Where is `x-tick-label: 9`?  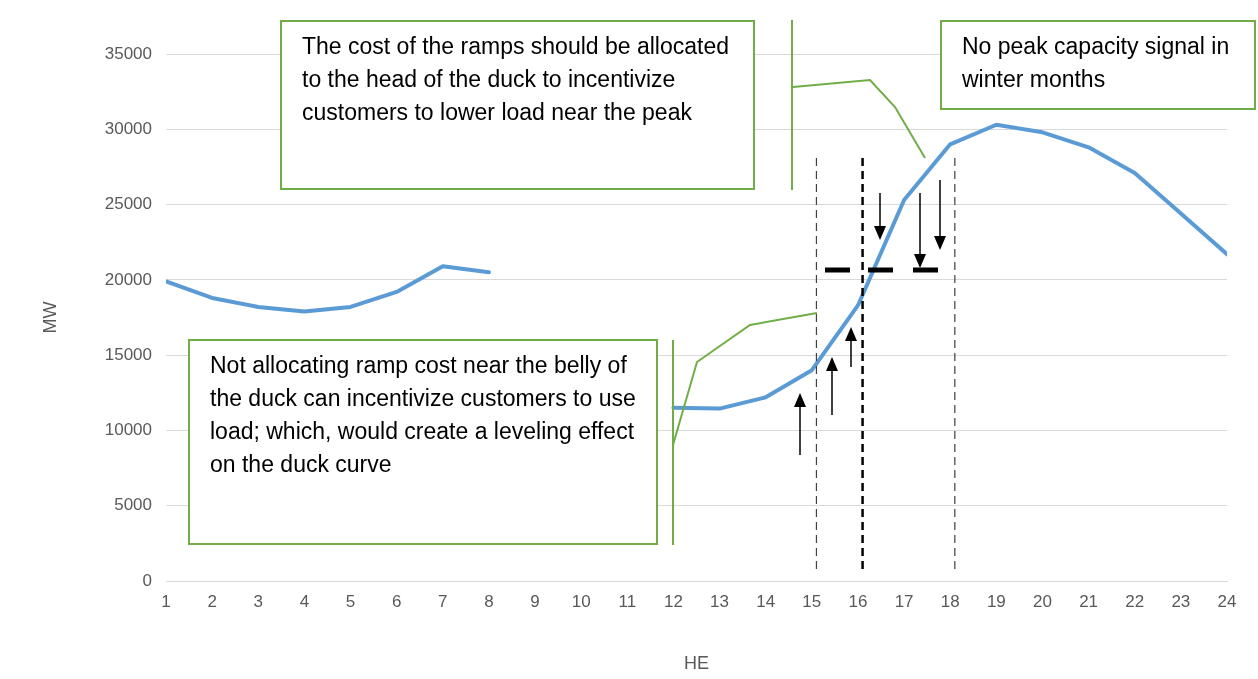 x-tick-label: 9 is located at coordinates (535, 601).